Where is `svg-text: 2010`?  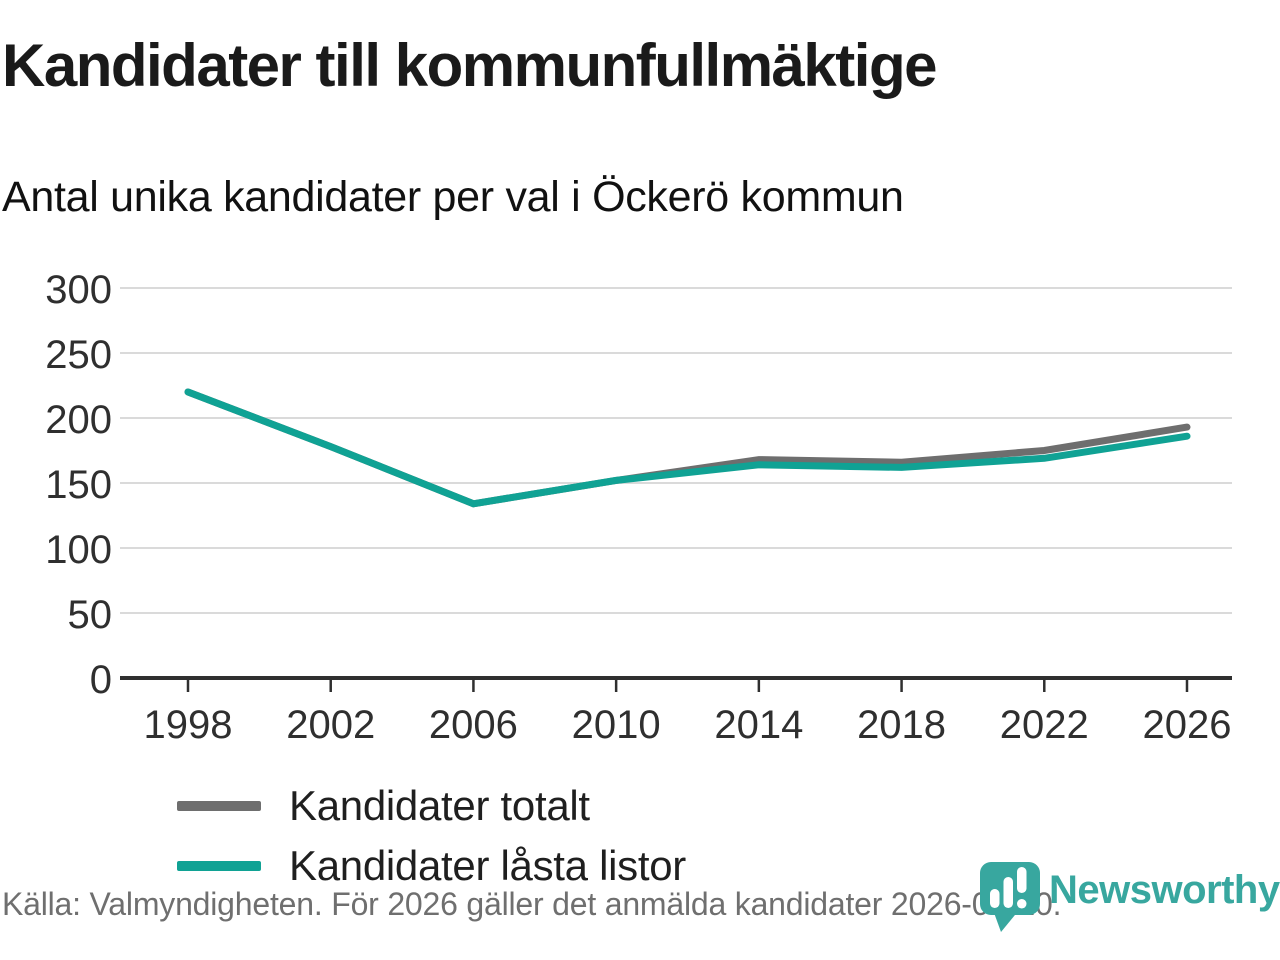 svg-text: 2010 is located at coordinates (616, 725).